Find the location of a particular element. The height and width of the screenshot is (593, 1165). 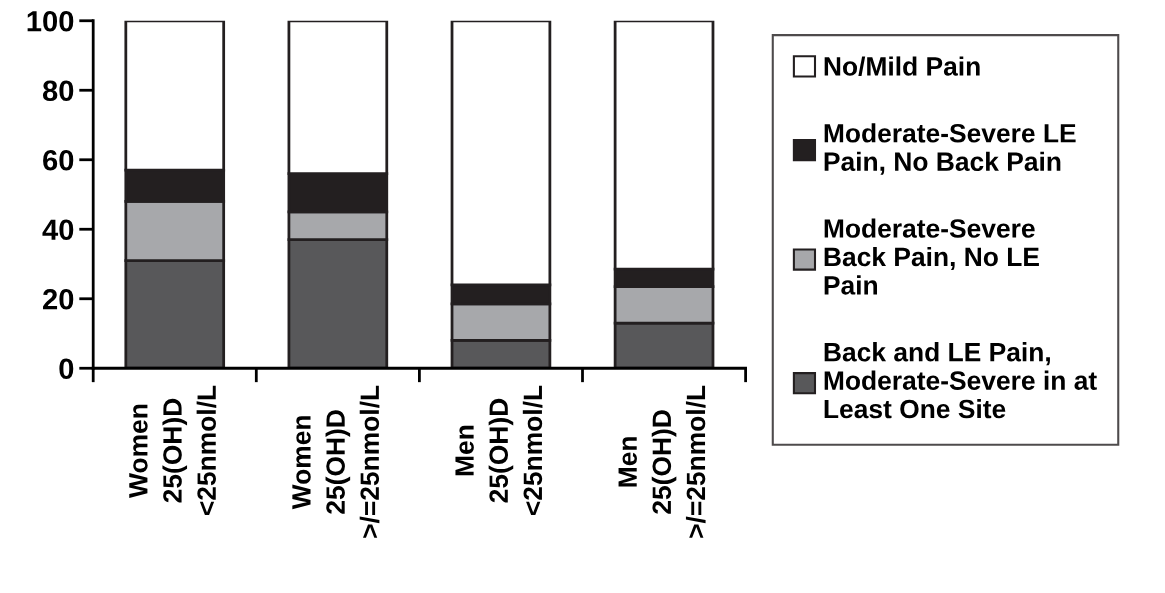

x-tick-label: Women 25(OH)D <25nmol/L is located at coordinates (173, 450).